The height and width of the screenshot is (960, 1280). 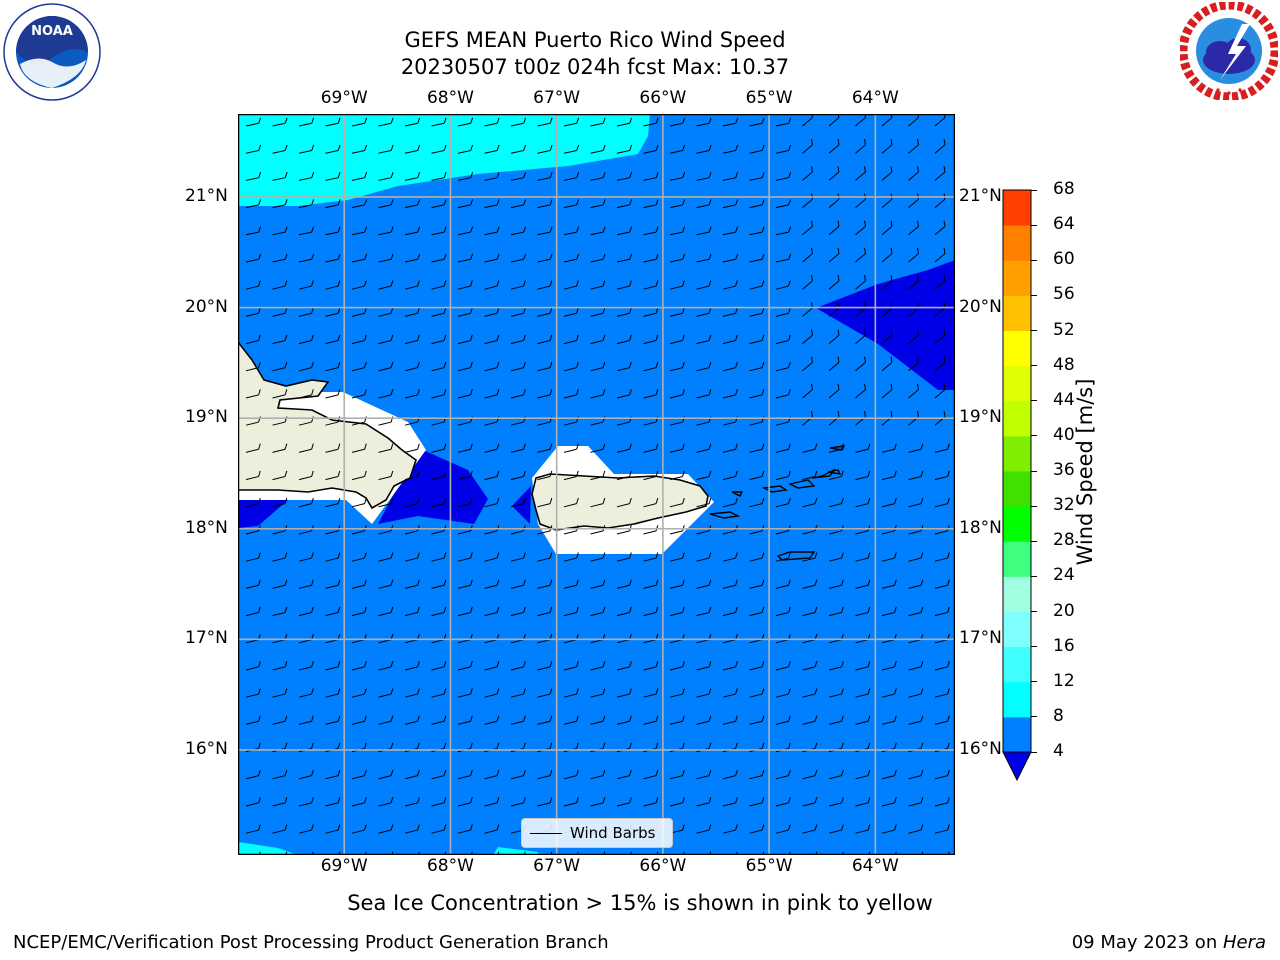 I want to click on lon-label-bottom: 64°W, so click(x=875, y=866).